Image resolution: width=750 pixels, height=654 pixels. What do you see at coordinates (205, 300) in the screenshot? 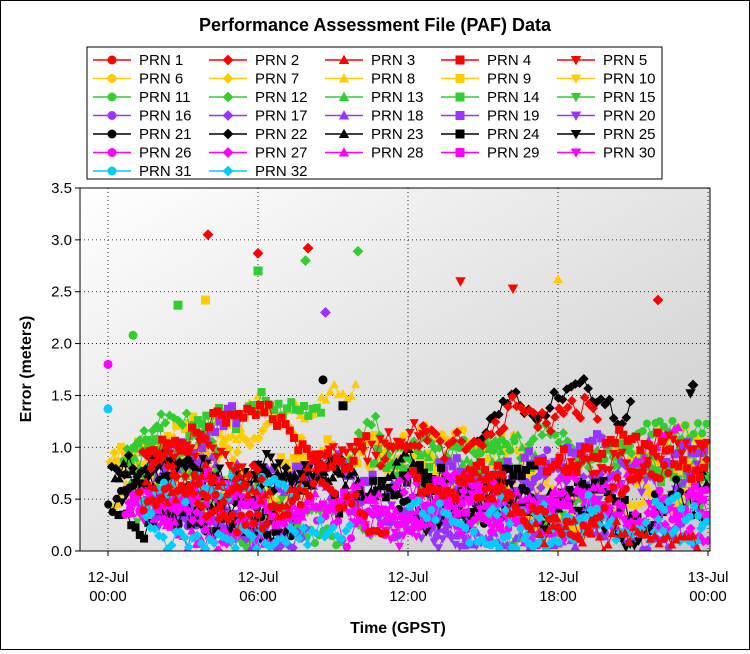
I see `peak-point` at bounding box center [205, 300].